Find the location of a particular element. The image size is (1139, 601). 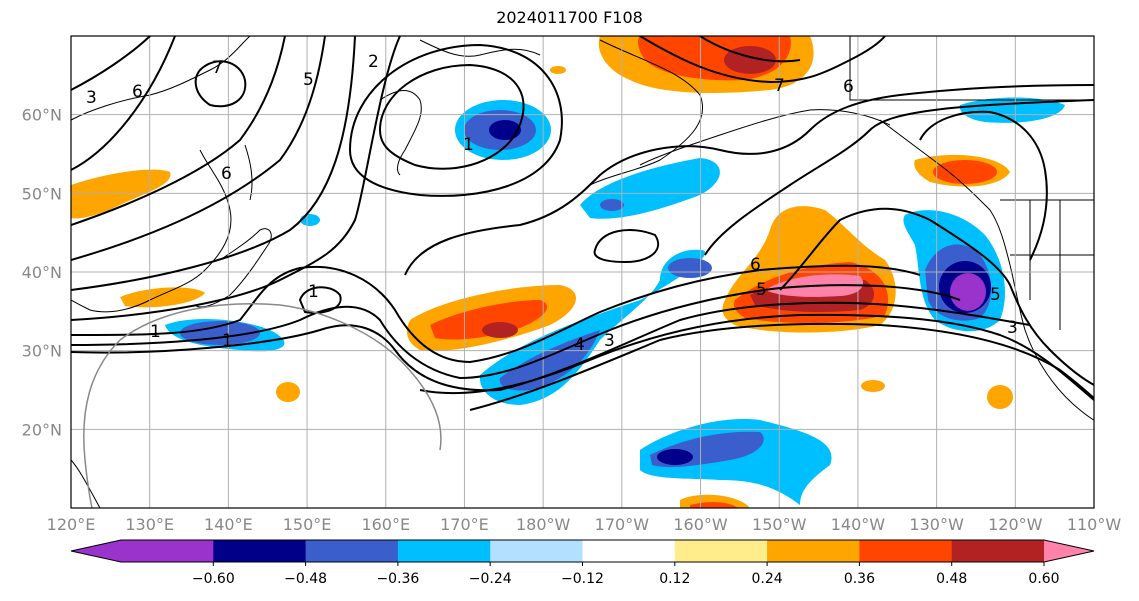

colorbar-over-triangle is located at coordinates (1069, 551).